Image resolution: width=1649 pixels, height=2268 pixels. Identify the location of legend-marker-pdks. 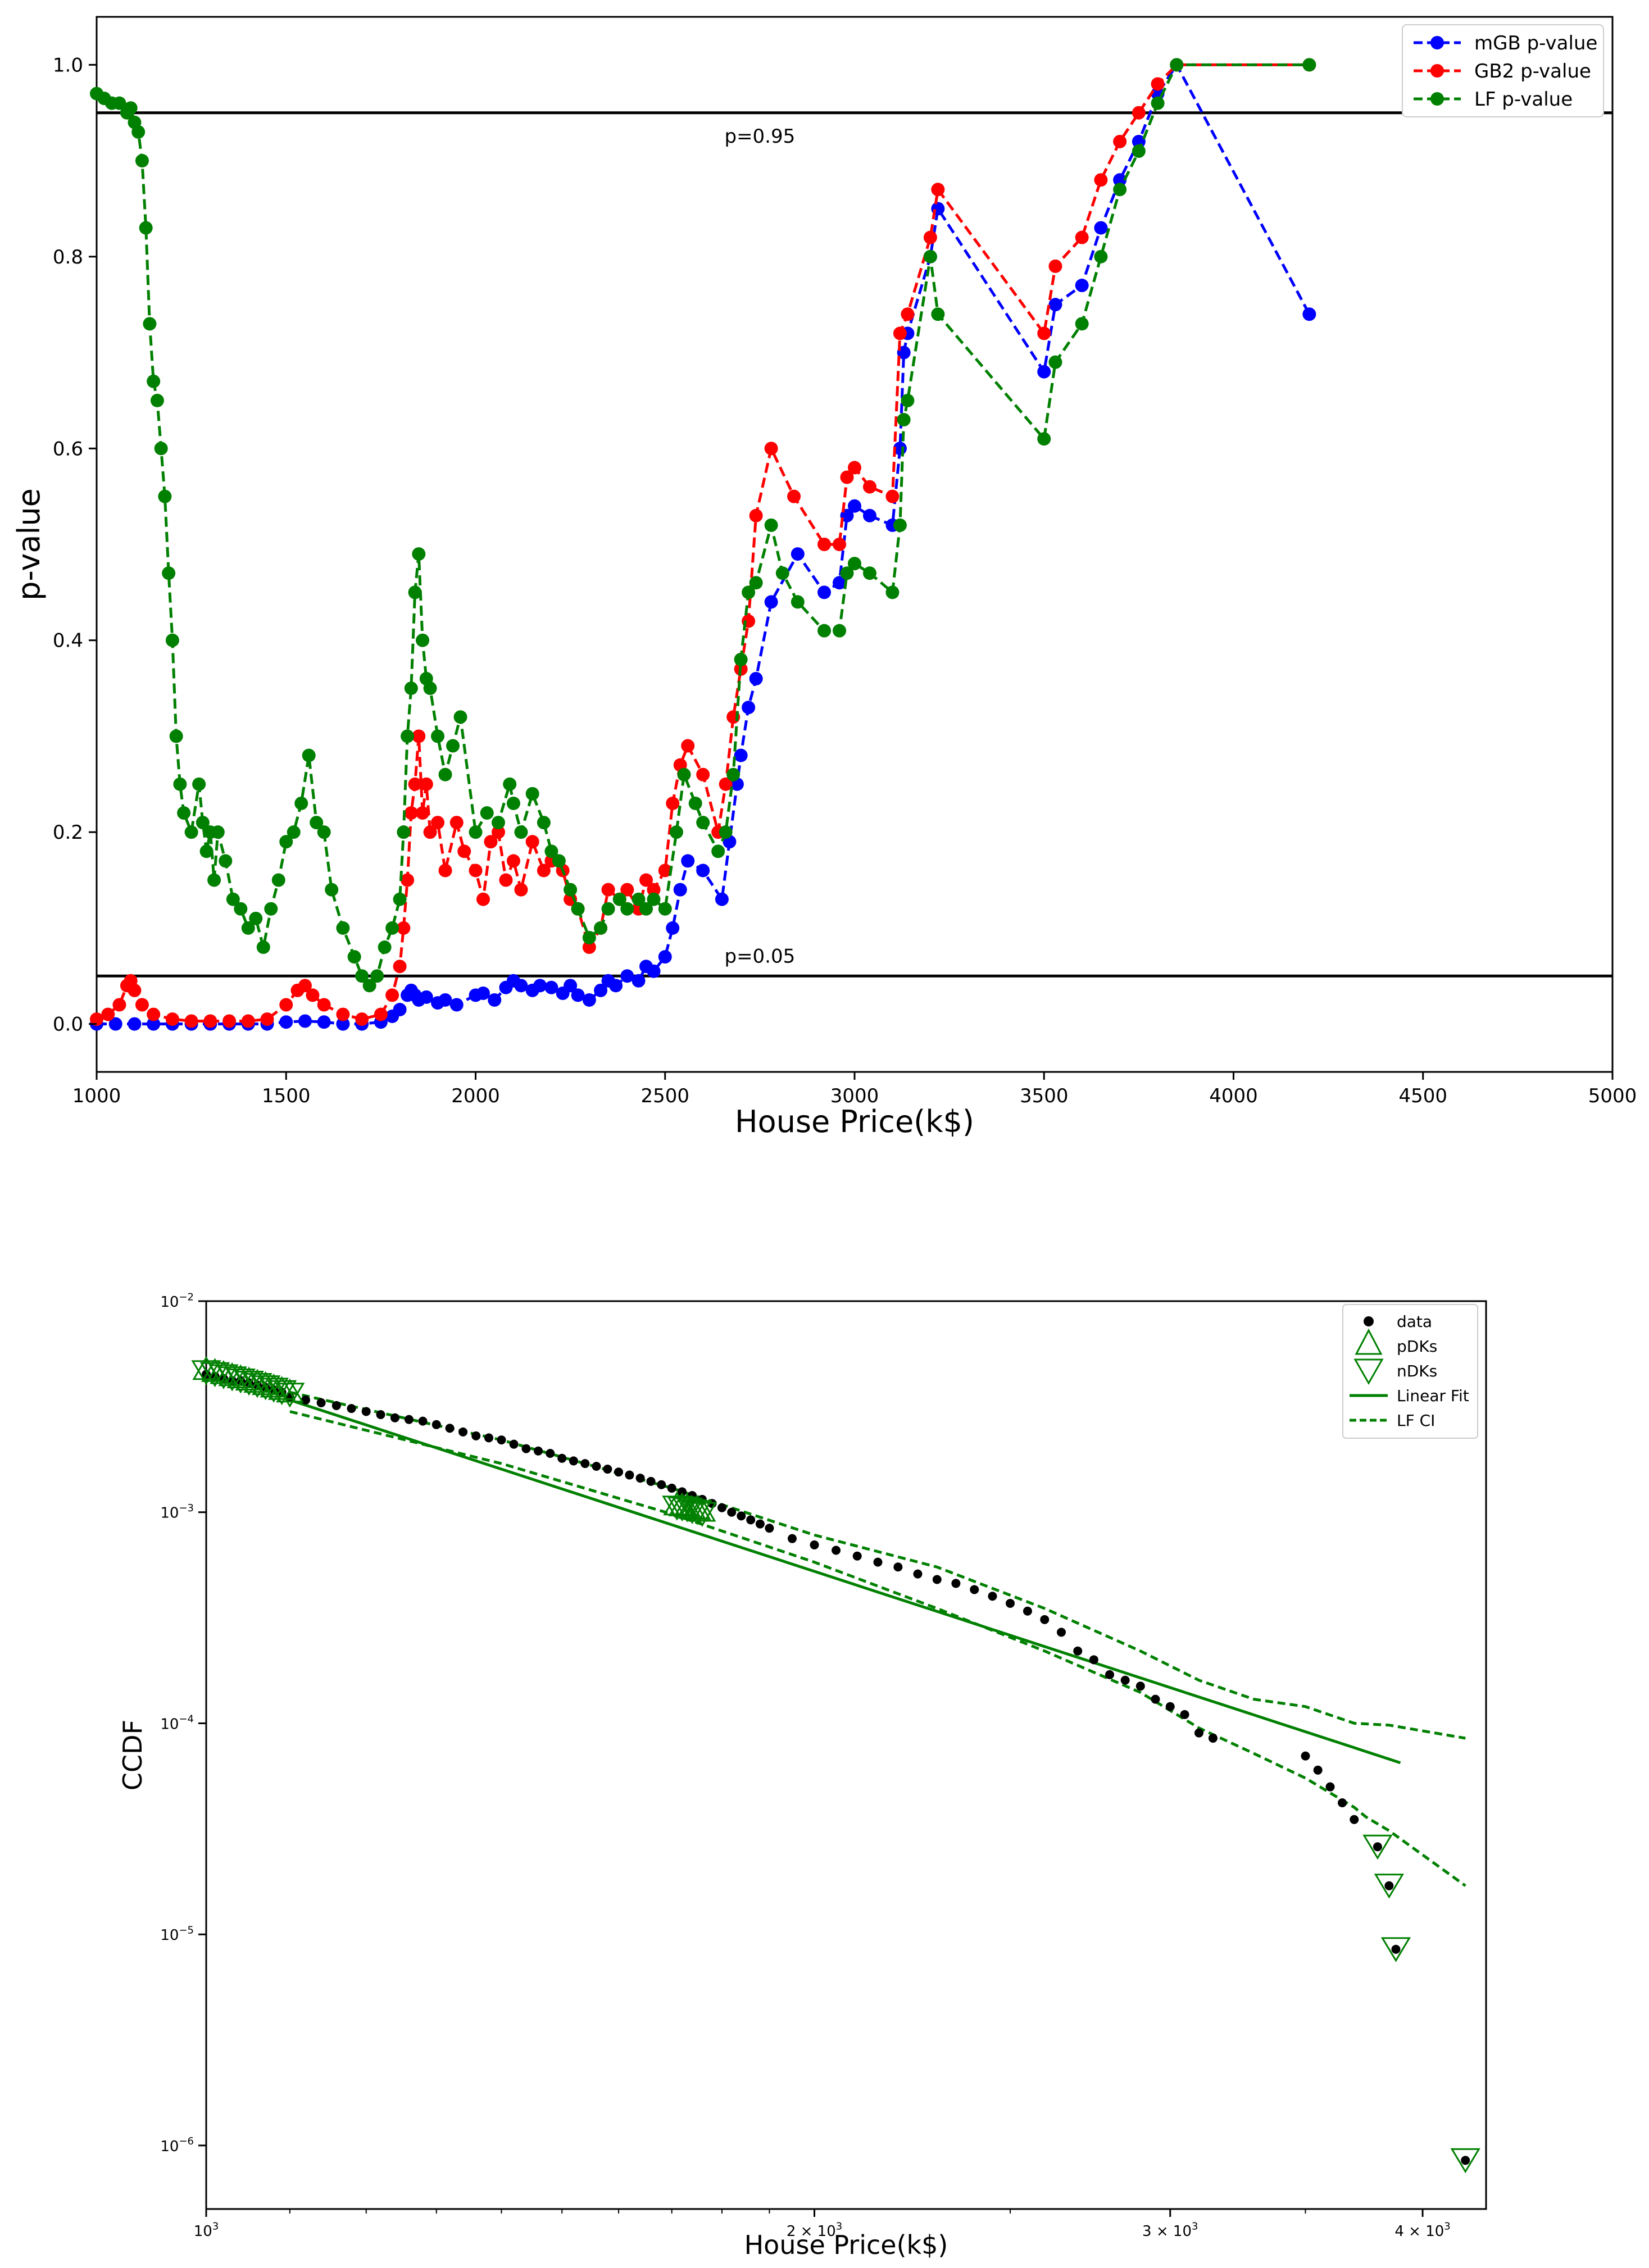
(1369, 1341).